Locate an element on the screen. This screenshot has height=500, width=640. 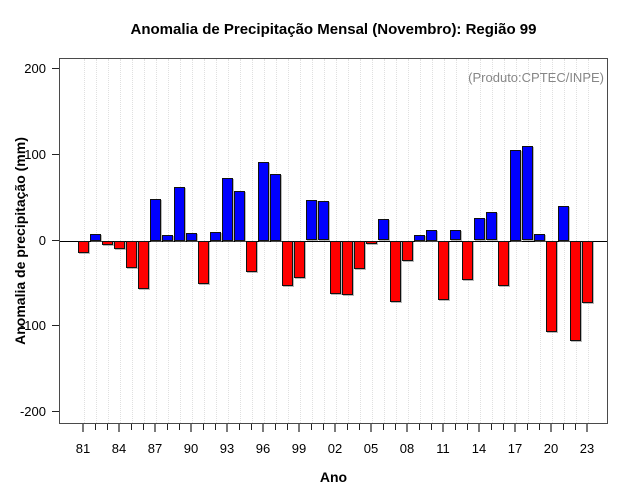
x-tick-label: 17 is located at coordinates (515, 448).